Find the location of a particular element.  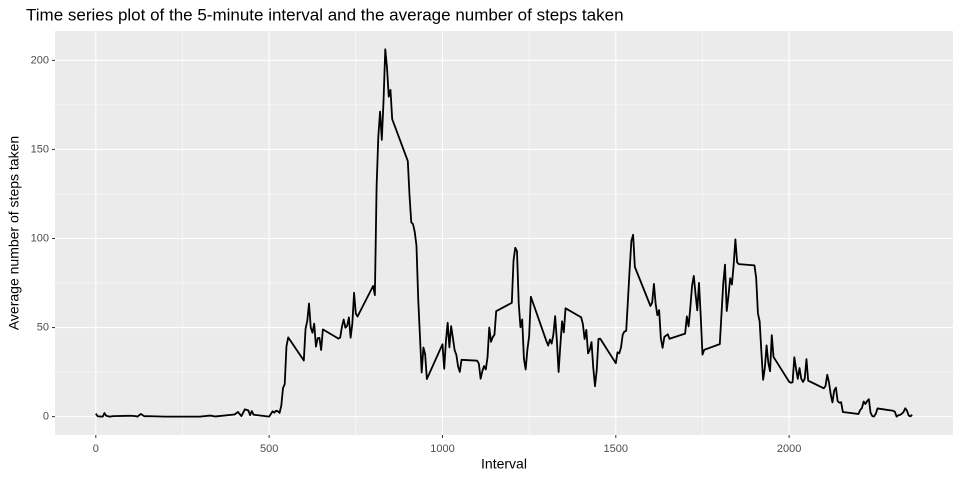

x-tick-label: 2000 is located at coordinates (789, 449).